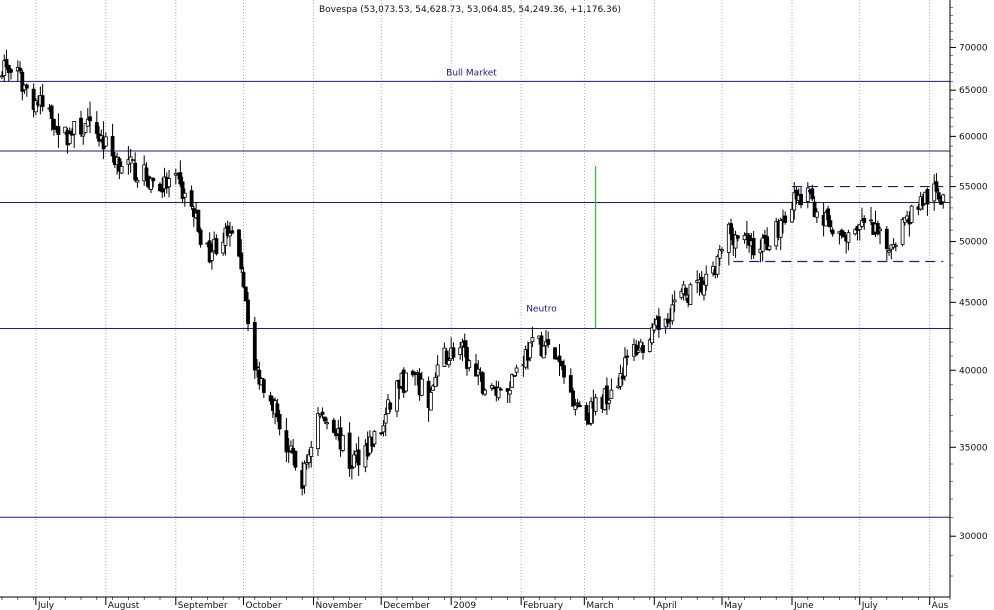 Image resolution: width=994 pixels, height=610 pixels. Describe the element at coordinates (803, 605) in the screenshot. I see `x-tick-label: June` at that location.